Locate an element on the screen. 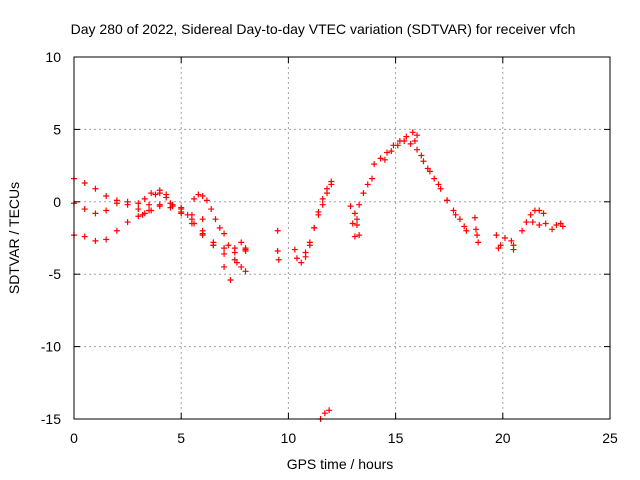  series-track-m is located at coordinates (396, 148).